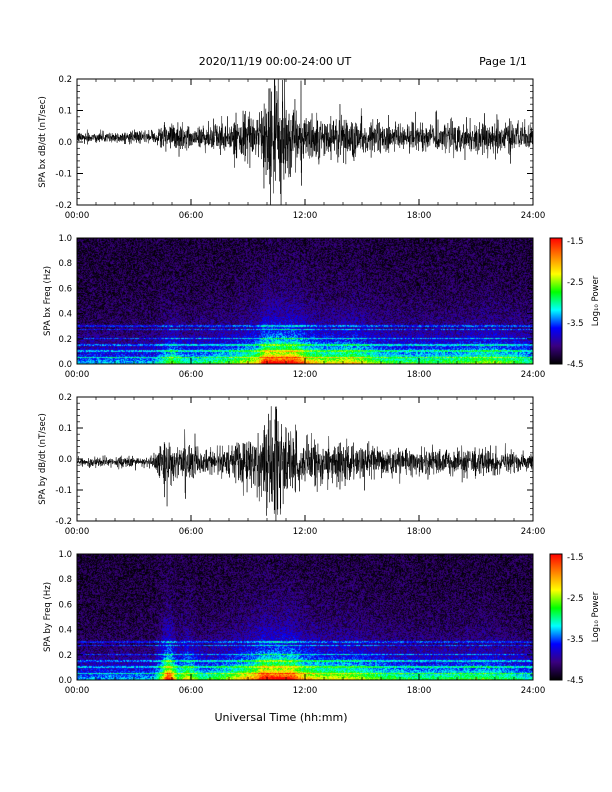 Image resolution: width=612 pixels, height=792 pixels. I want to click on by-trace, so click(305, 464).